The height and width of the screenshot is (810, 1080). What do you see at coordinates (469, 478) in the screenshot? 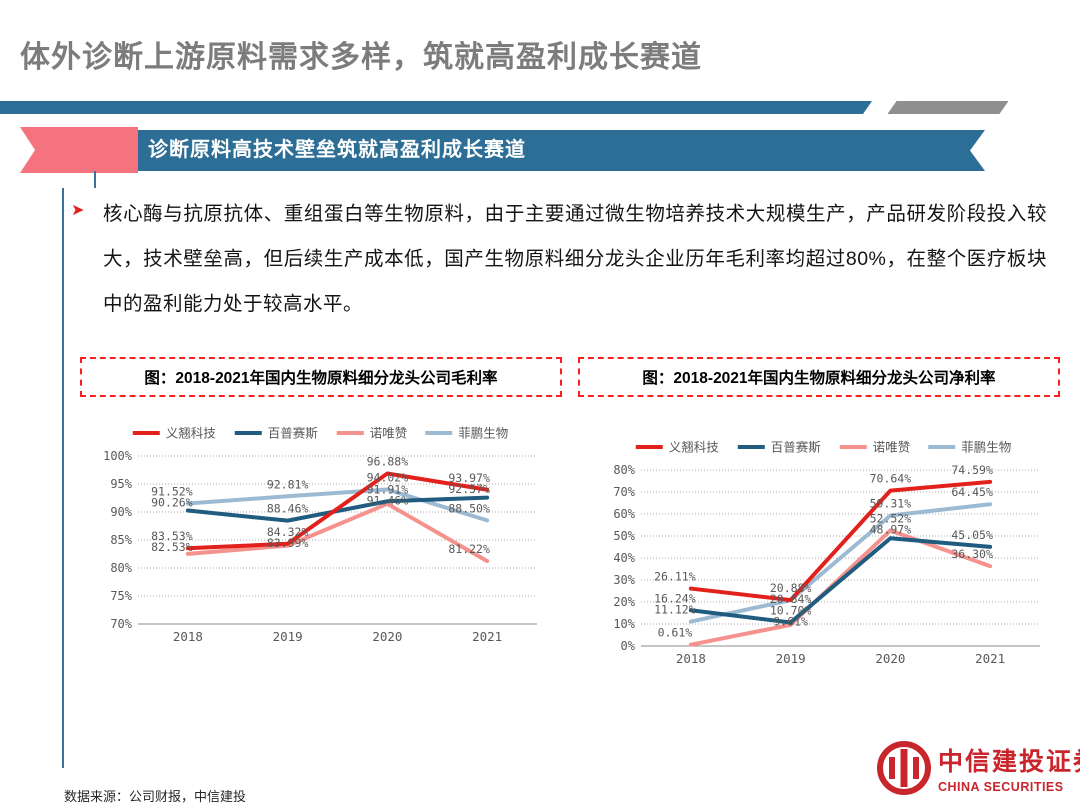
I see `data-label: 93.97%` at bounding box center [469, 478].